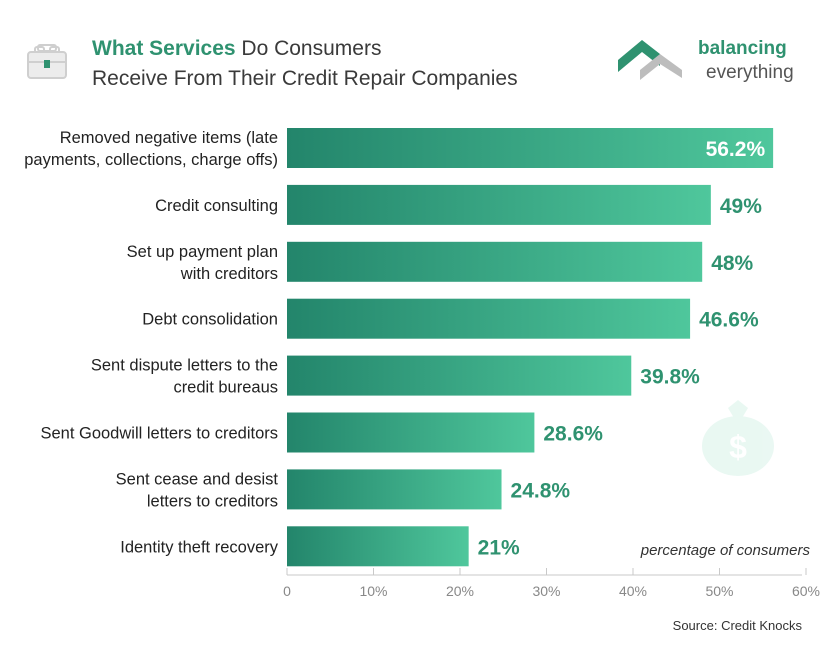 This screenshot has height=652, width=830. I want to click on x-tick-label: 0, so click(287, 591).